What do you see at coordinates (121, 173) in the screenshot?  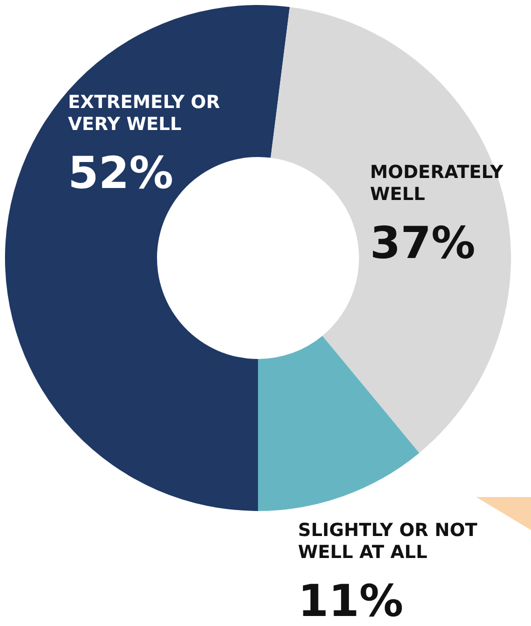 I see `data-label: 52%` at bounding box center [121, 173].